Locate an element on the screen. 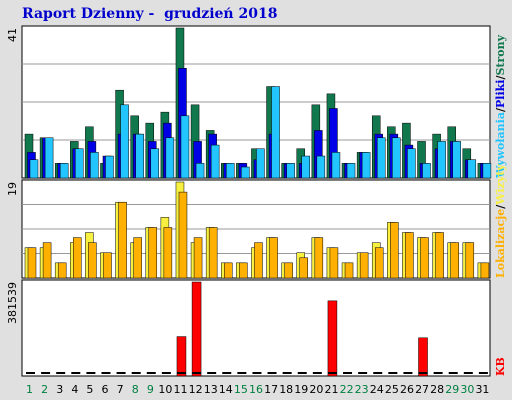 The width and height of the screenshot is (512, 400). x-tick-label: 26 is located at coordinates (407, 389).